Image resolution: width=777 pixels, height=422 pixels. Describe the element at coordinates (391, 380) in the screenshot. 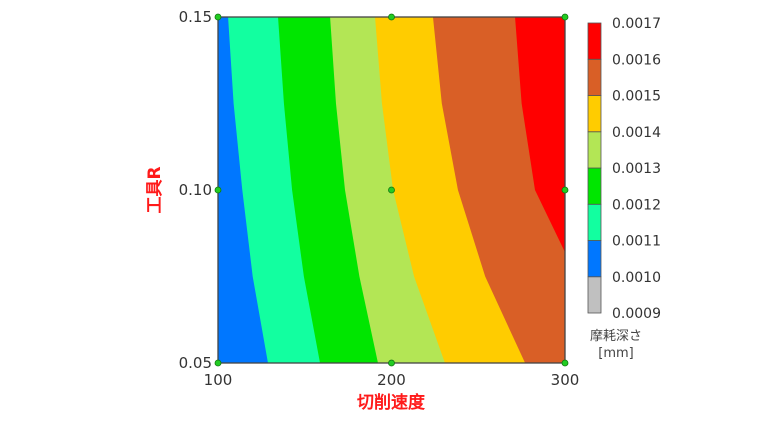

I see `x-tick-label: 200` at that location.